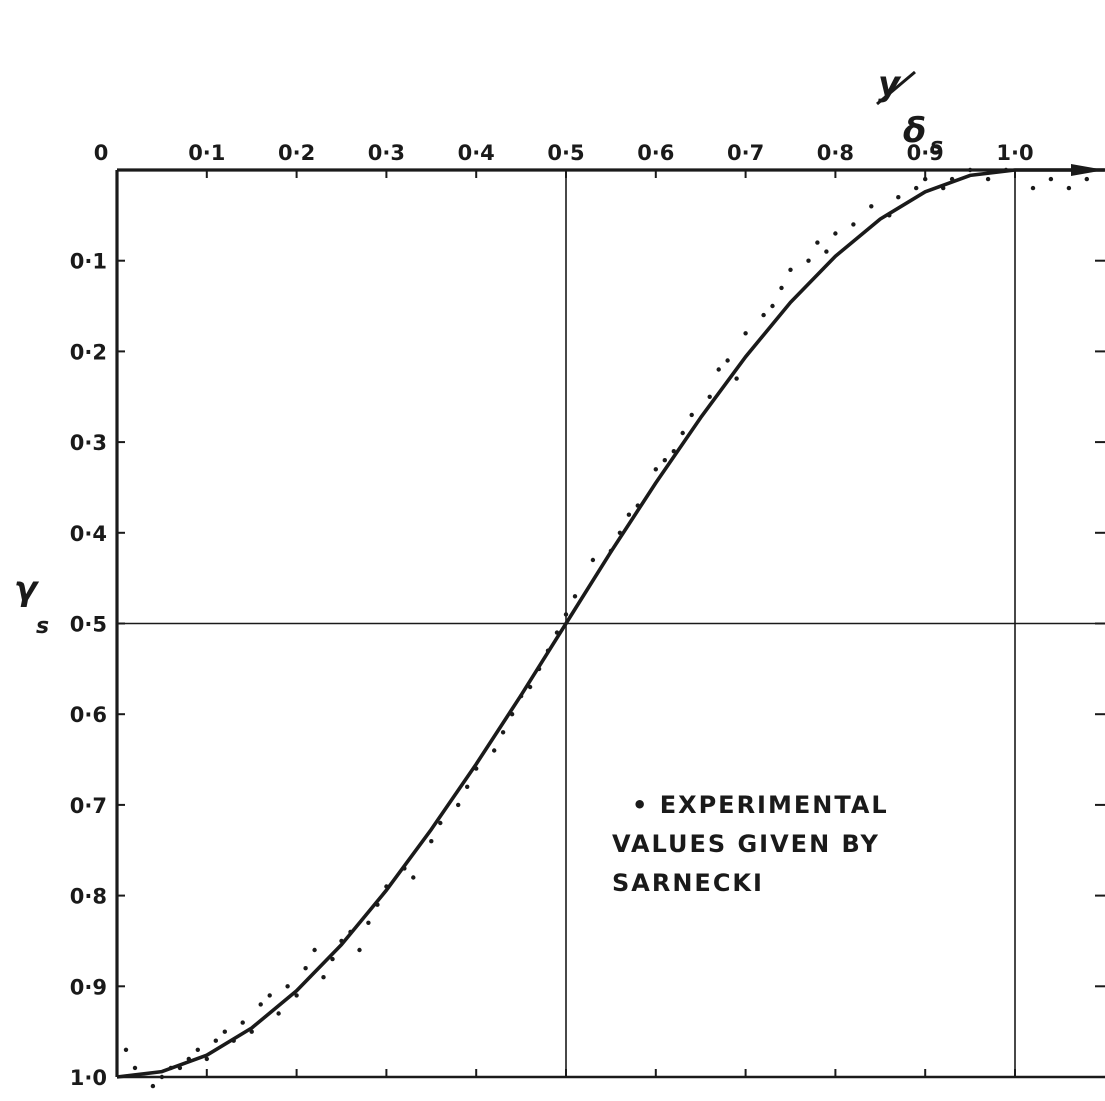 The width and height of the screenshot is (1105, 1101). Describe the element at coordinates (88, 1078) in the screenshot. I see `y-tick-label-9: 1·0` at that location.